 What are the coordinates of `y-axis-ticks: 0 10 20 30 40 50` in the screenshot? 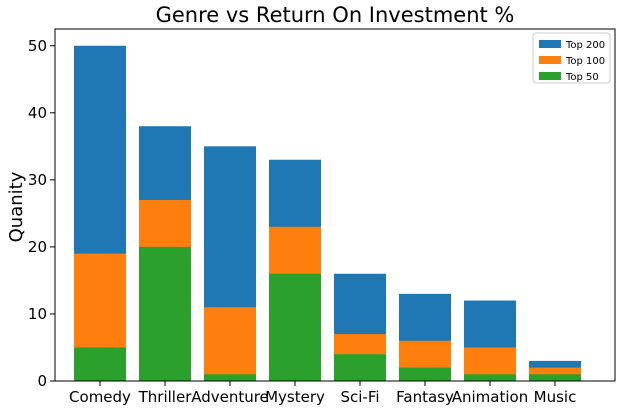 It's located at (41, 213).